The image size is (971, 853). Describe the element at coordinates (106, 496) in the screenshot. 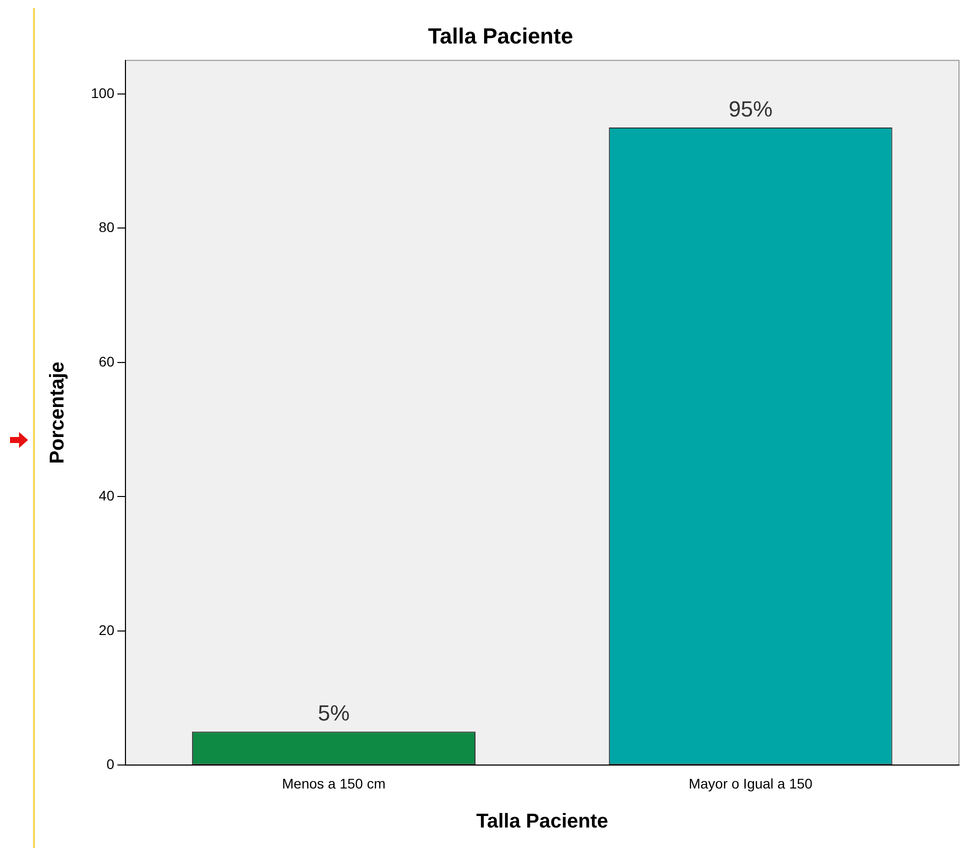

I see `y-tick-label: 40` at that location.